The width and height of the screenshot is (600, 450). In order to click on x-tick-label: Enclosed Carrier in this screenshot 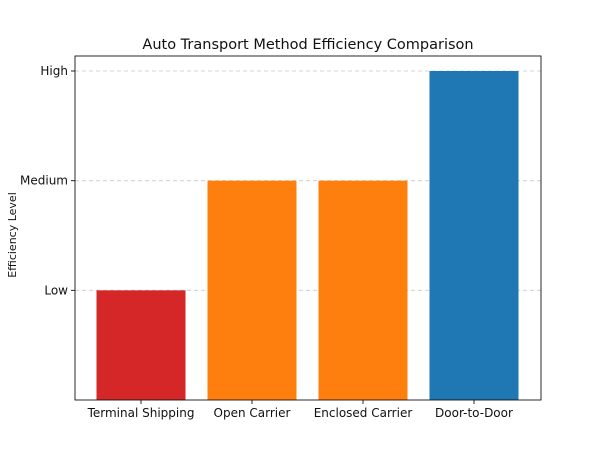, I will do `click(363, 413)`.